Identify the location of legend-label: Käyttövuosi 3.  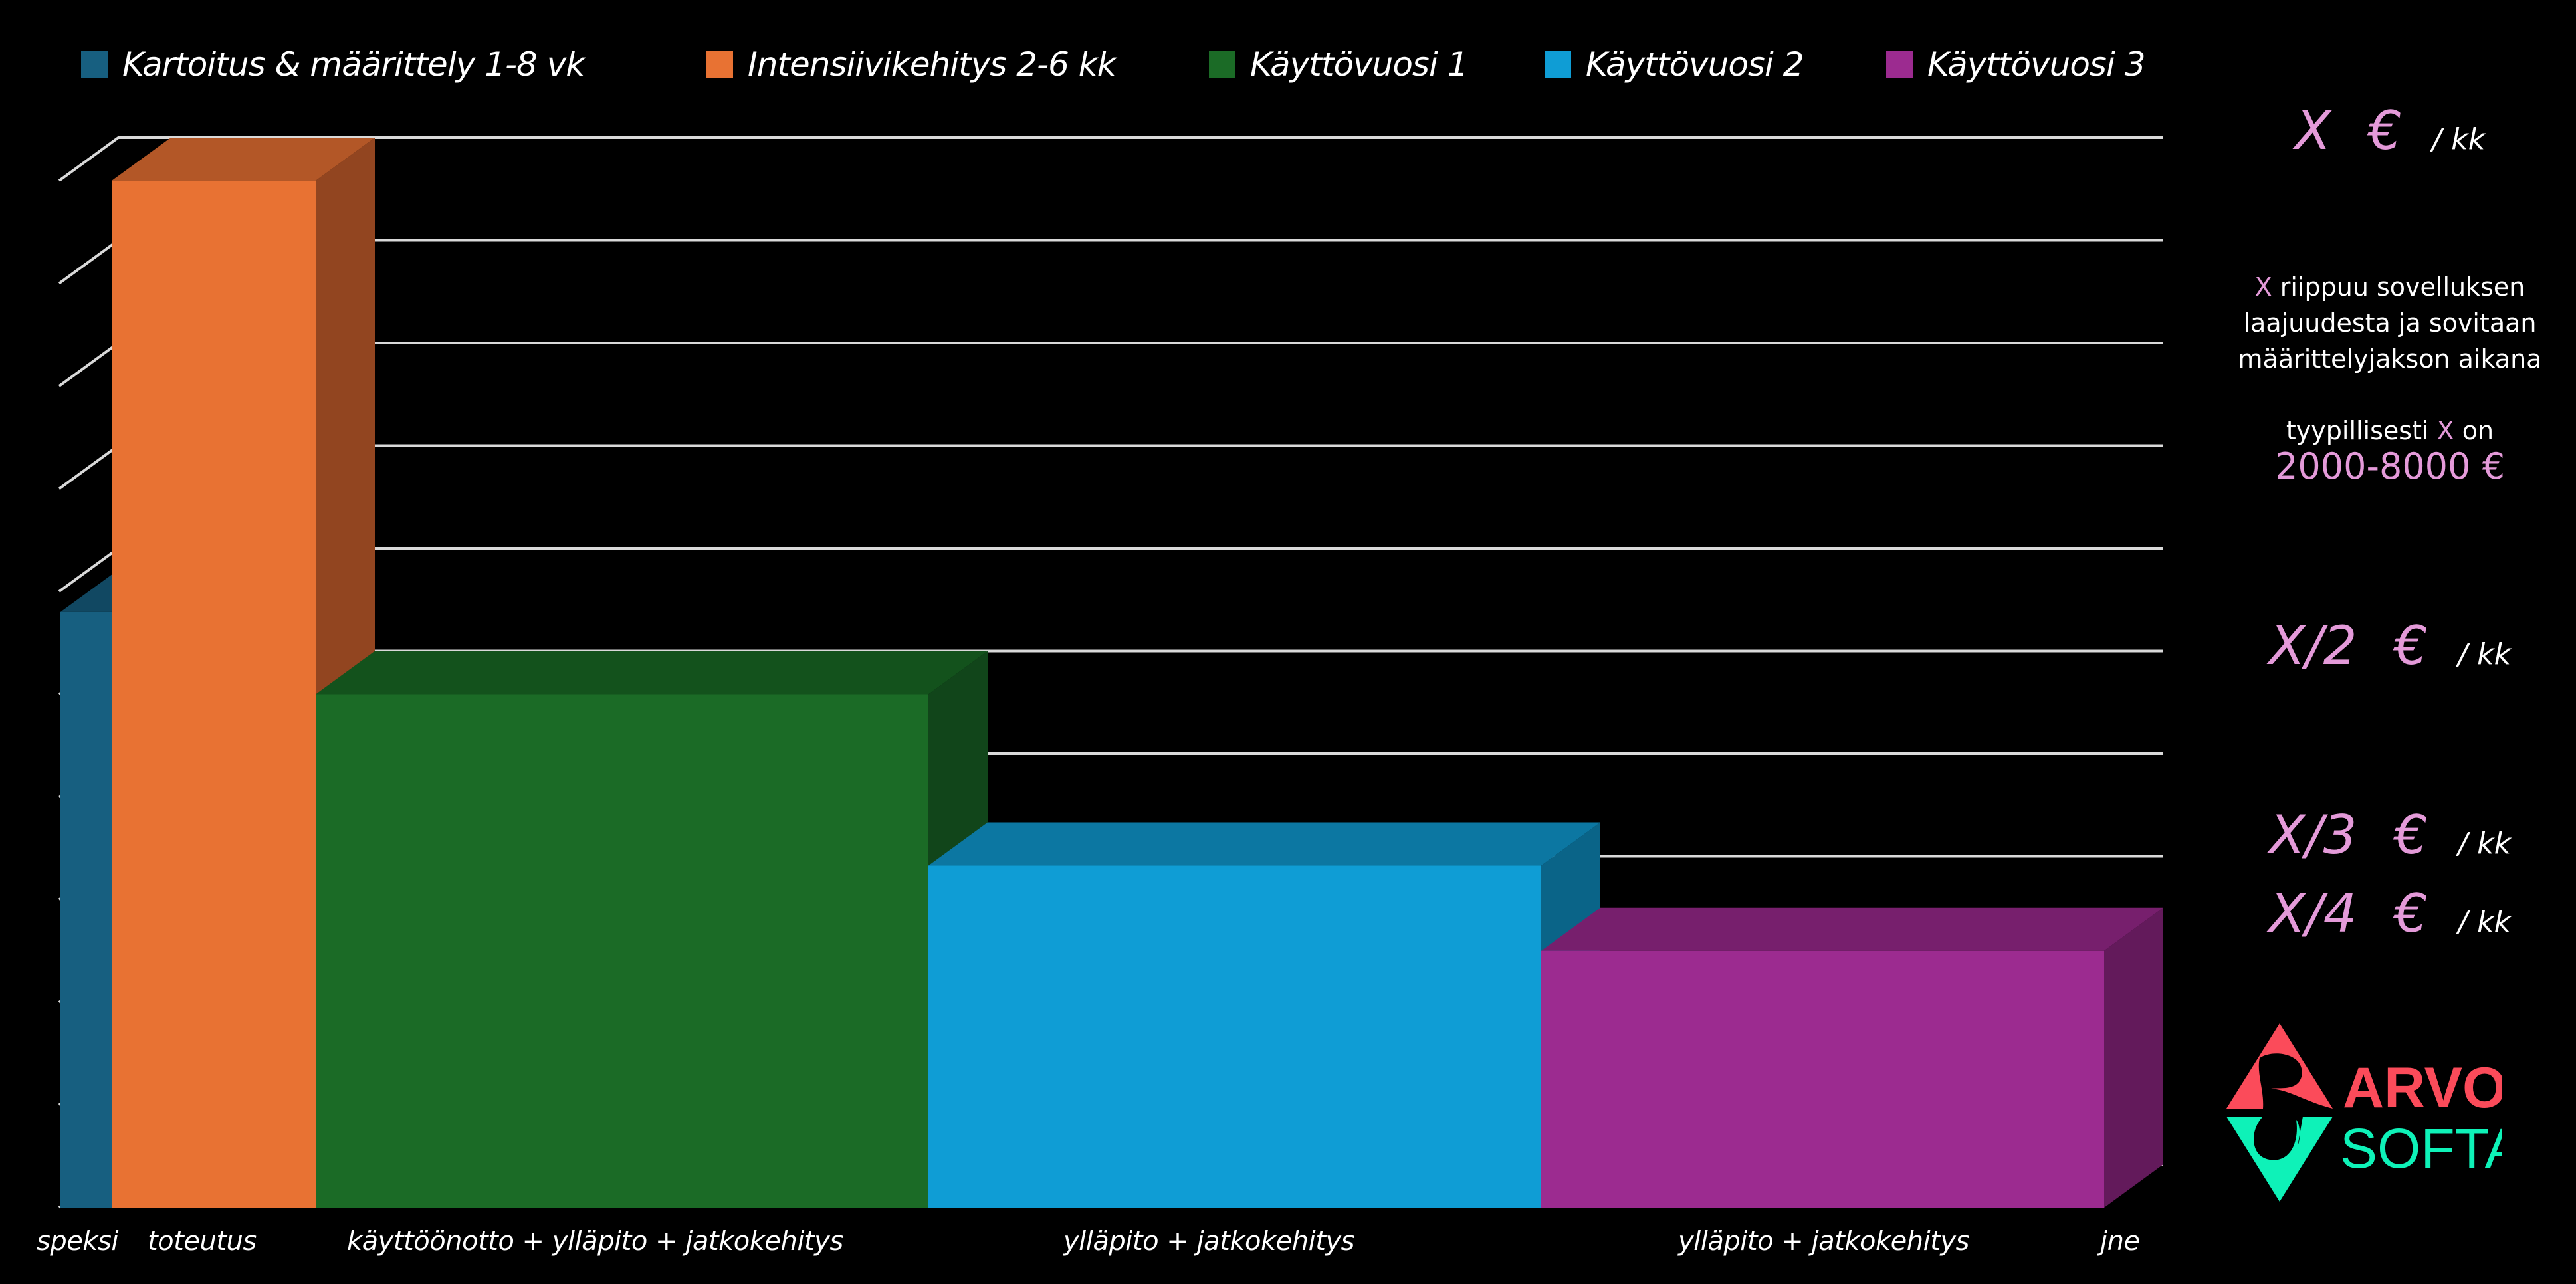
(2036, 64).